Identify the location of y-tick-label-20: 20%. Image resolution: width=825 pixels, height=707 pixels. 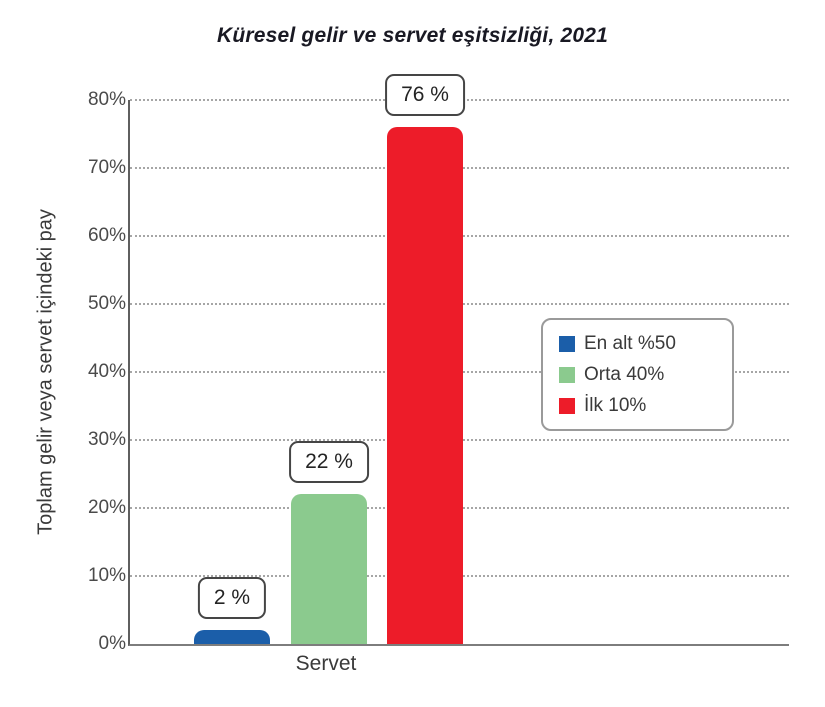
(106, 507).